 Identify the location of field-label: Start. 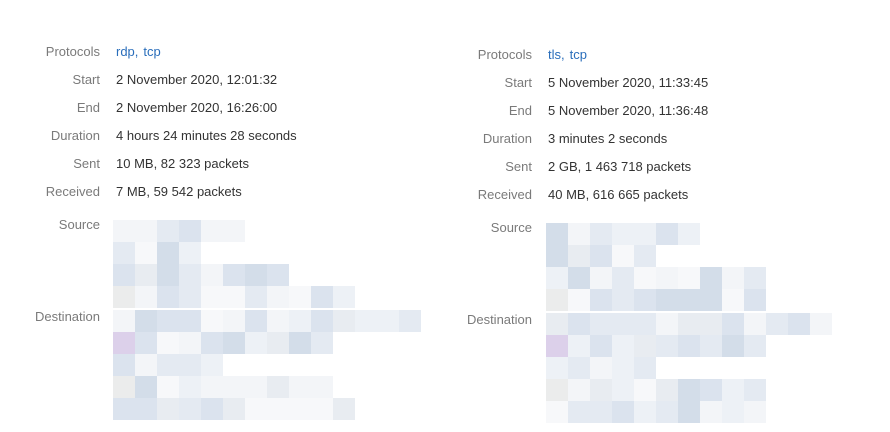
(86, 79).